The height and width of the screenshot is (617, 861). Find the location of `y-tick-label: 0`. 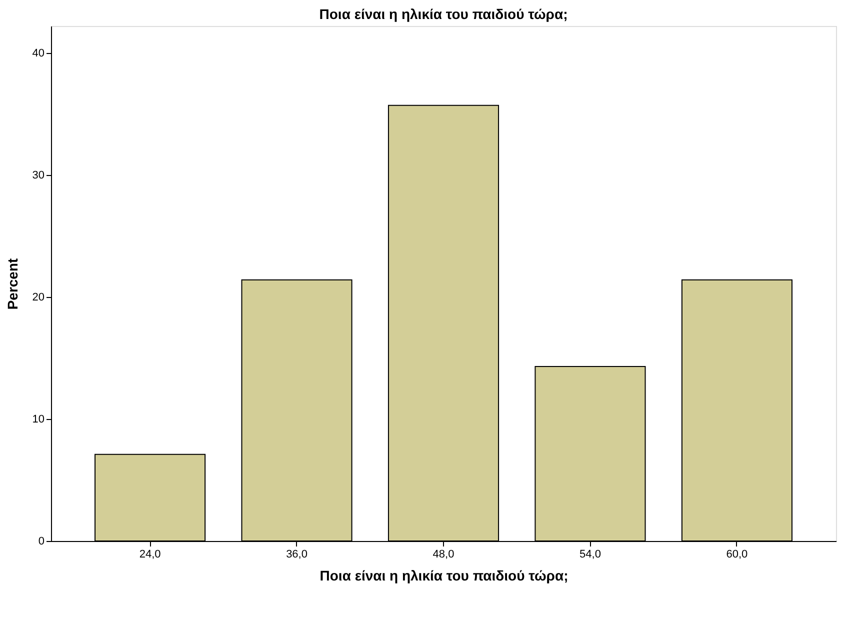

y-tick-label: 0 is located at coordinates (41, 542).